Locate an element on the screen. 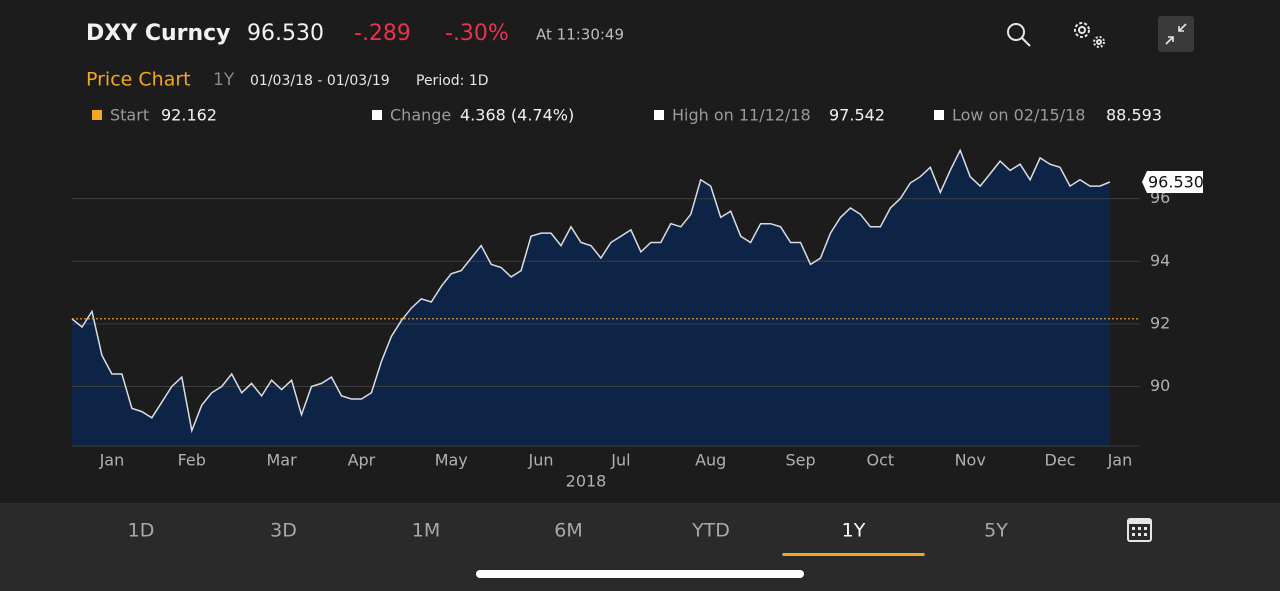 Image resolution: width=1280 pixels, height=591 pixels. stat-value: 88.593 is located at coordinates (1134, 115).